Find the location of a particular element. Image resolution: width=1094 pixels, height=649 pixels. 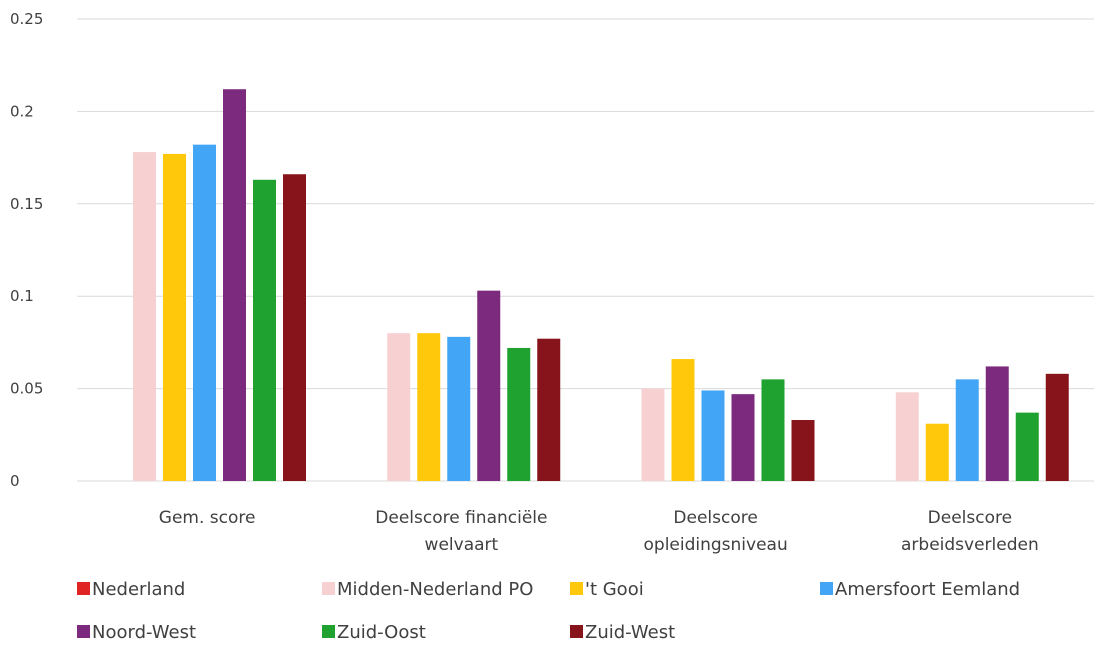

y-tick-label: 0 is located at coordinates (15, 481).